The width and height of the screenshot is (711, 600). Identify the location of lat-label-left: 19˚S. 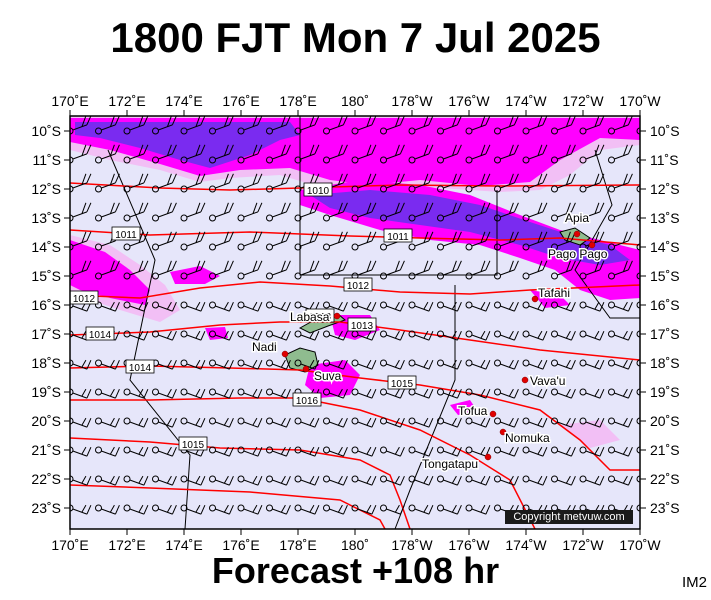
(46, 392).